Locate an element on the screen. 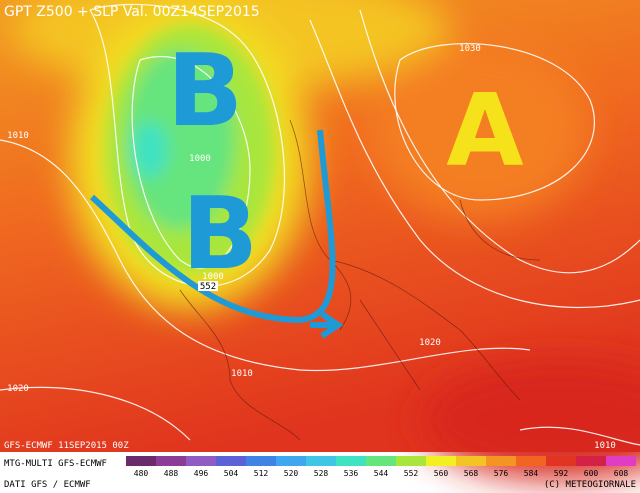 This screenshot has width=640, height=493. colorbar-label: 608 is located at coordinates (621, 473).